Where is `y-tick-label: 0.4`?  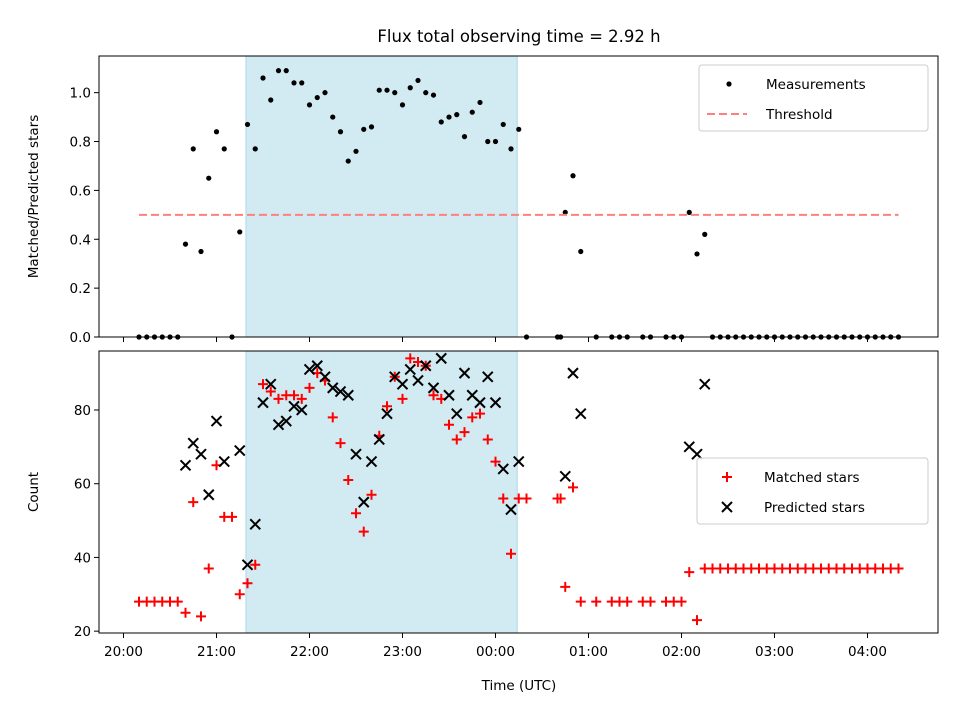
y-tick-label: 0.4 is located at coordinates (80, 240).